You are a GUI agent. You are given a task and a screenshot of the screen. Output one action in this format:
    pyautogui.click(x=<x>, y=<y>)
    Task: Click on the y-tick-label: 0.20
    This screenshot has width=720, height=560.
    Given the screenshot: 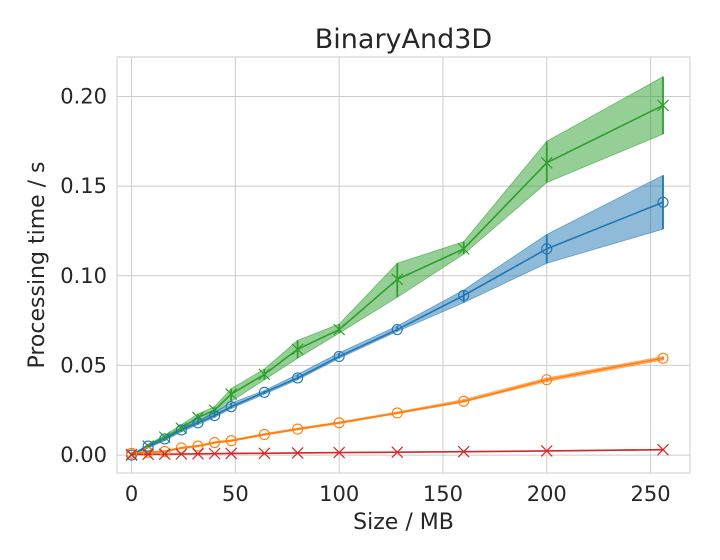 What is the action you would take?
    pyautogui.click(x=83, y=96)
    